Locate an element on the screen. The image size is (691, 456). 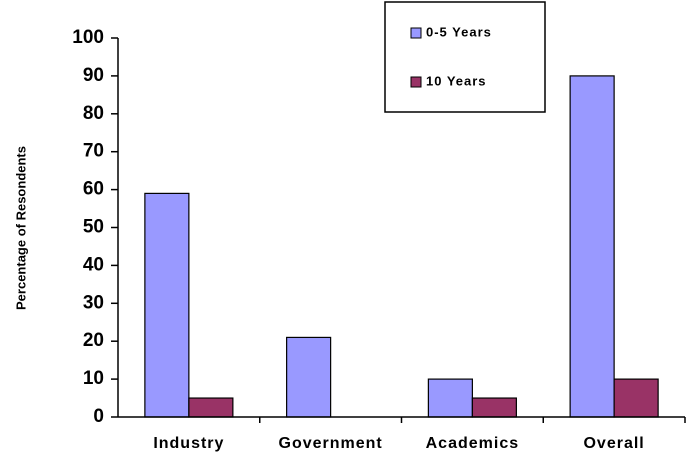
y-axis-label: Percentage of Resondents is located at coordinates (20, 228).